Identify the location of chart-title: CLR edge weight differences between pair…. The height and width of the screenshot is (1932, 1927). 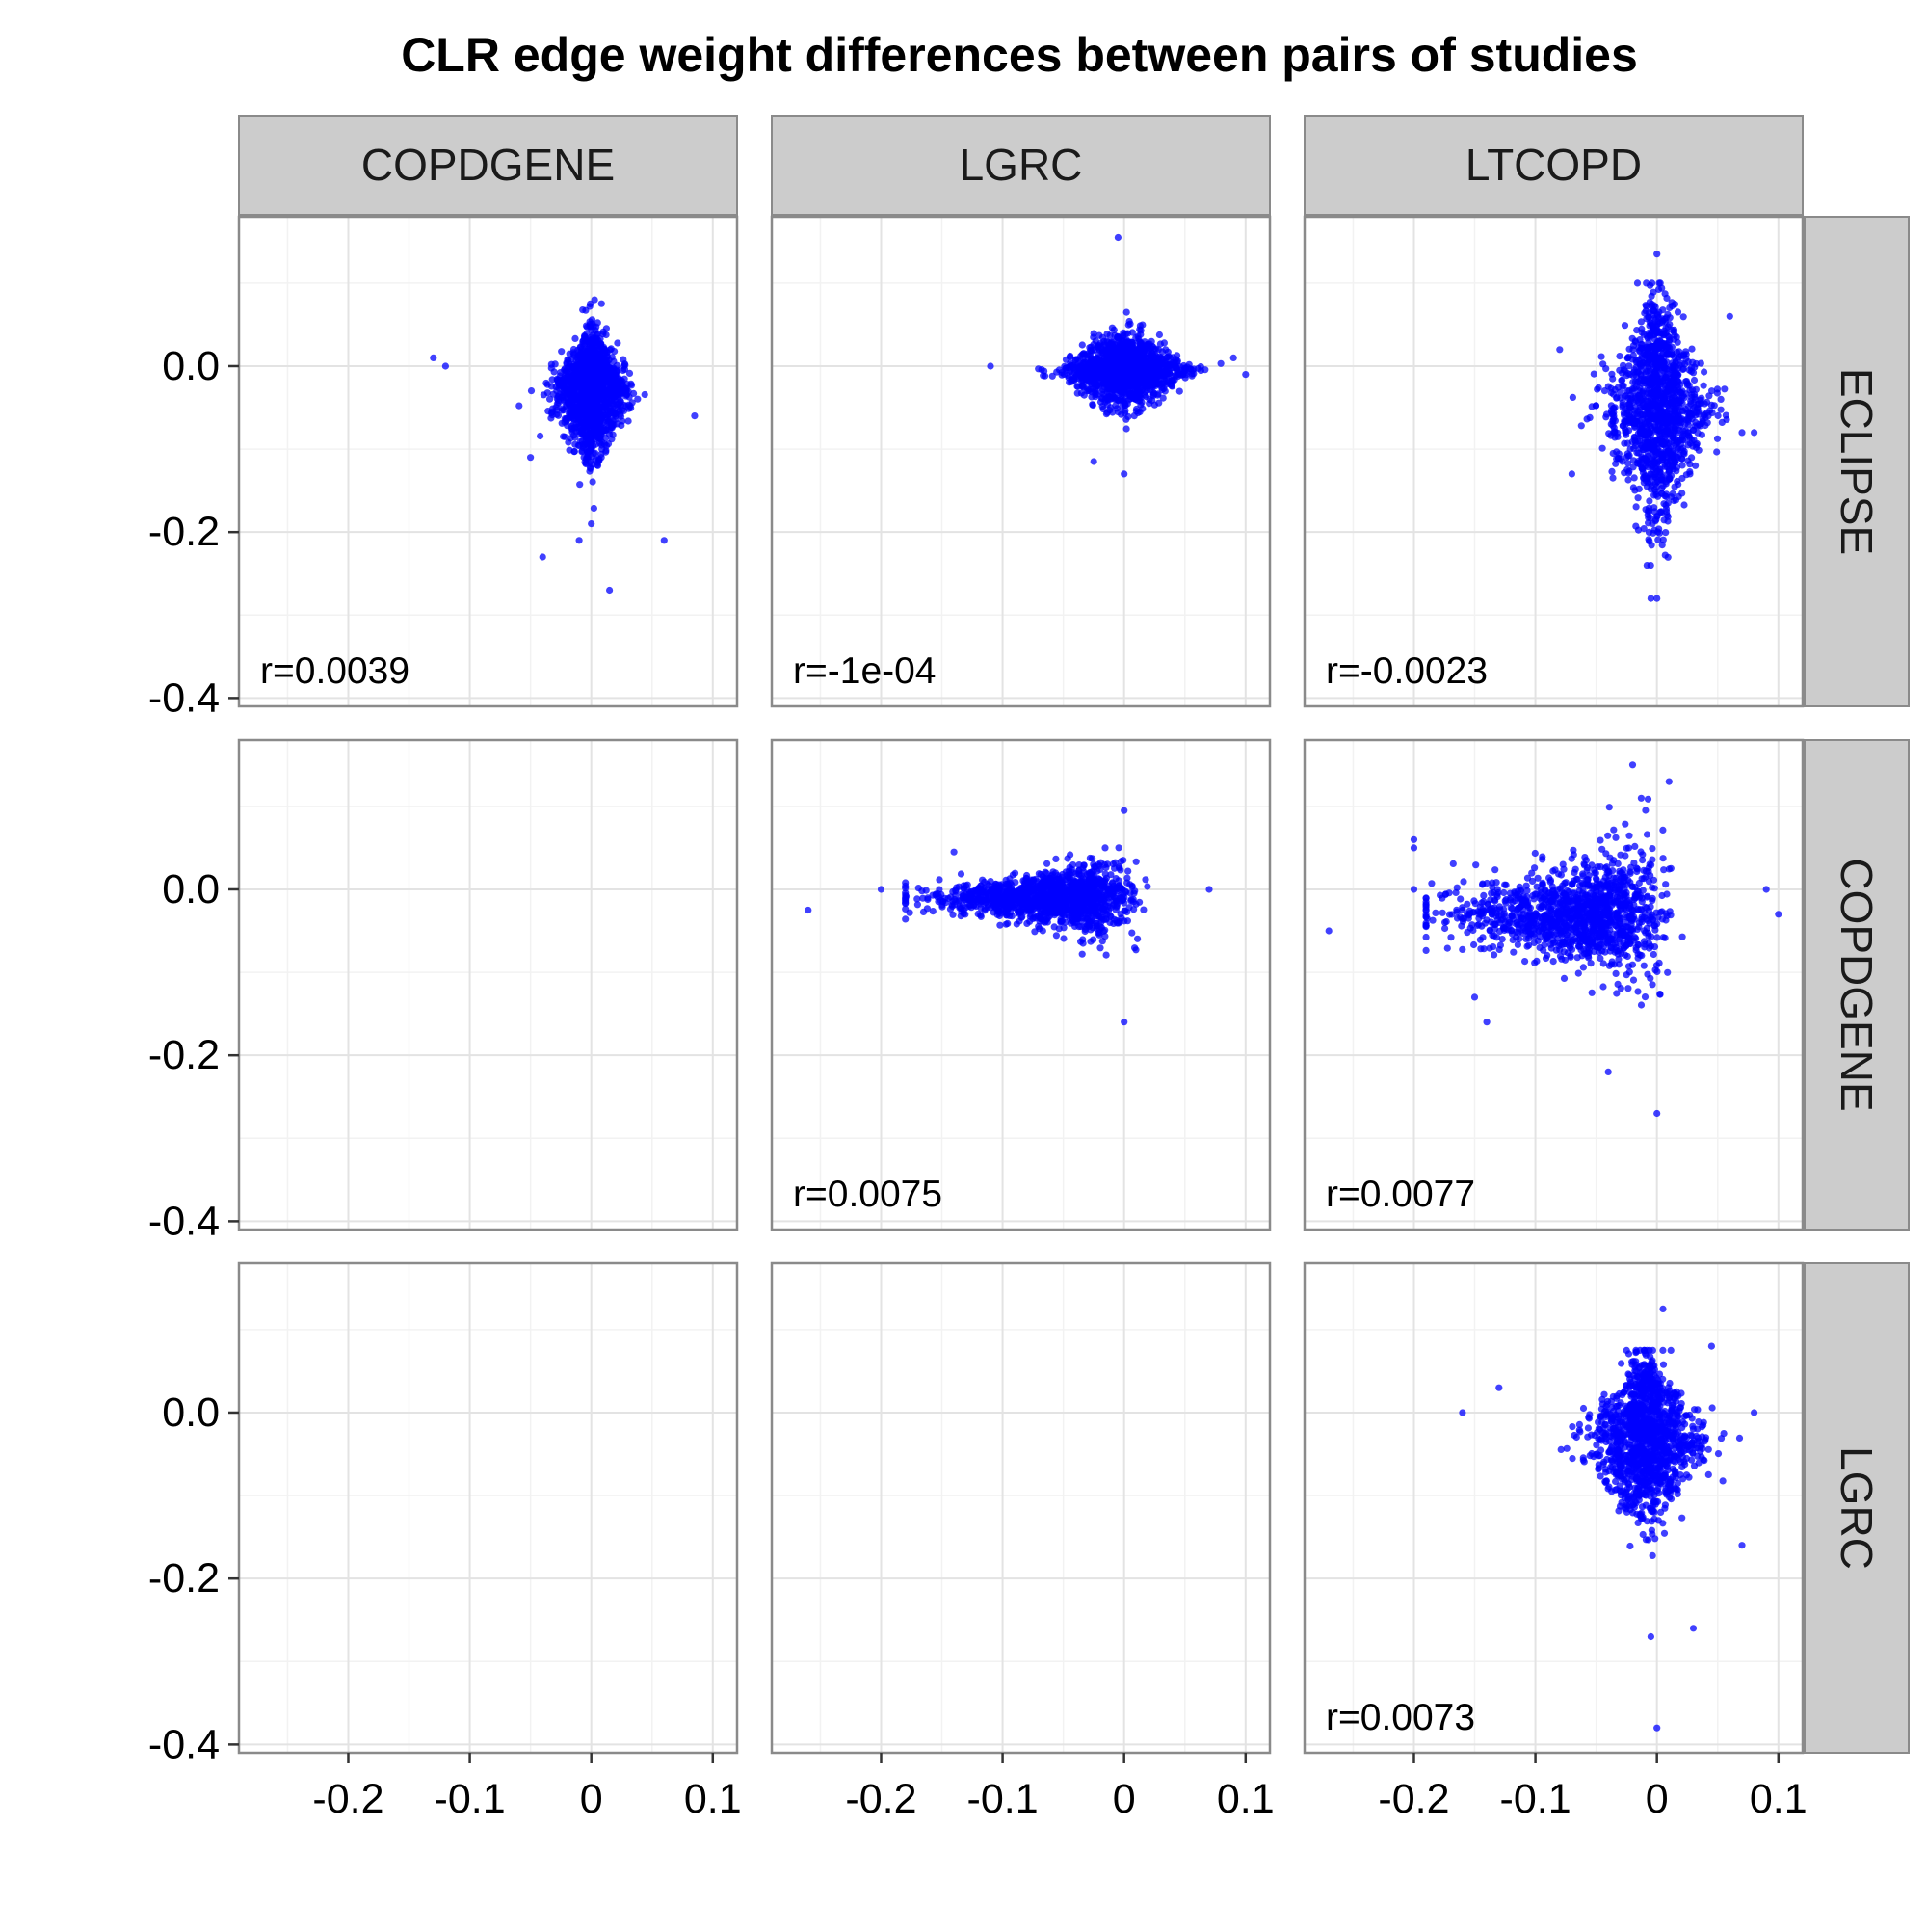
(1019, 55).